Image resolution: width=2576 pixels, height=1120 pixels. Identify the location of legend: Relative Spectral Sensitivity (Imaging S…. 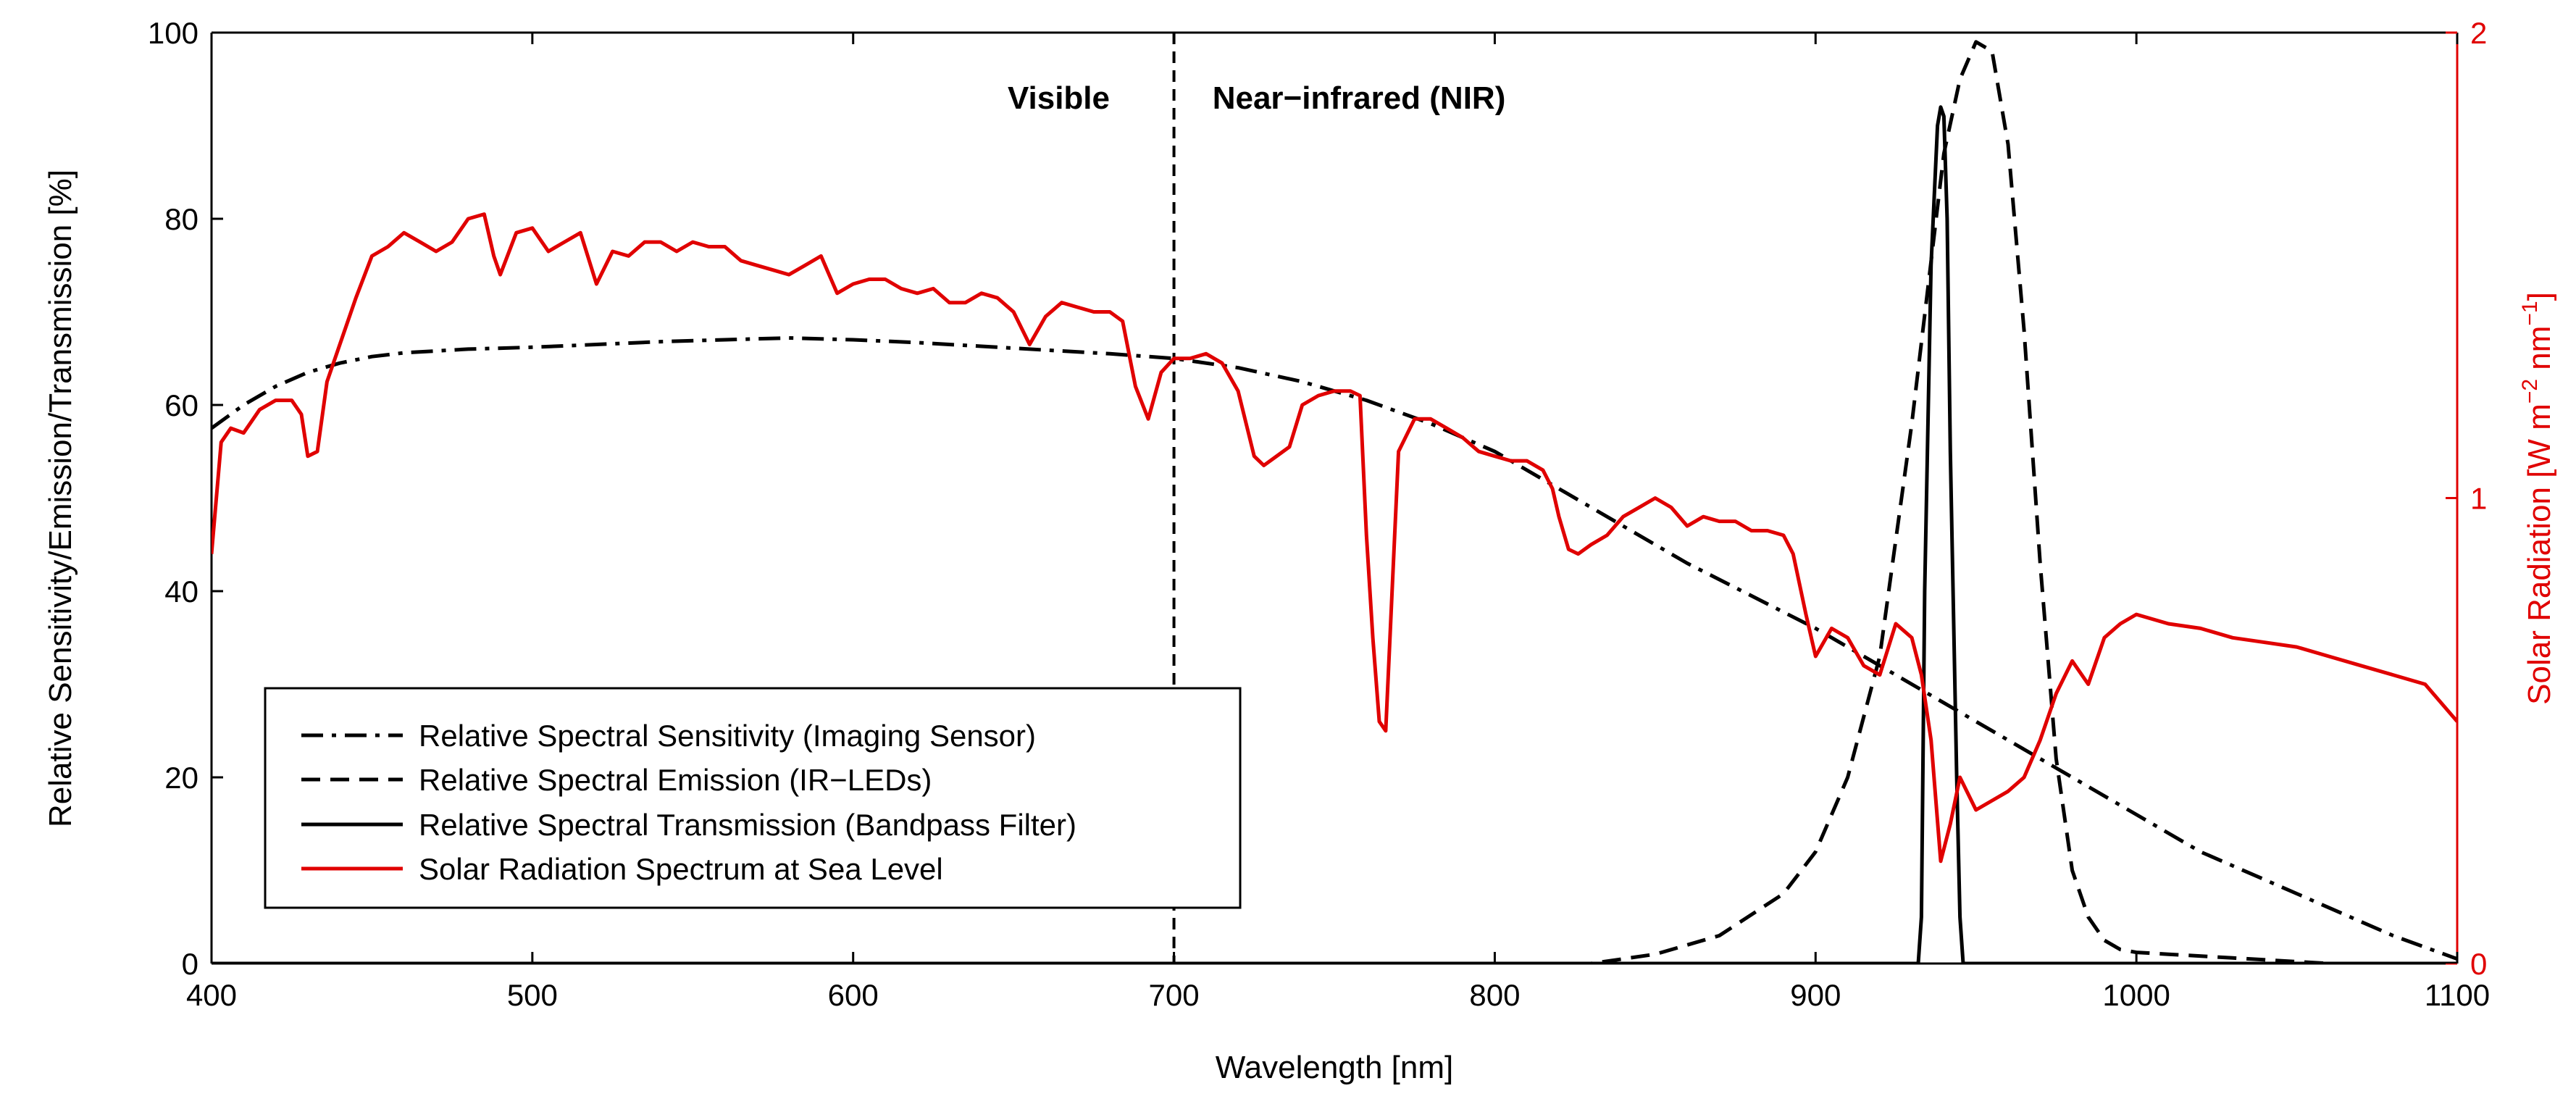
(753, 798).